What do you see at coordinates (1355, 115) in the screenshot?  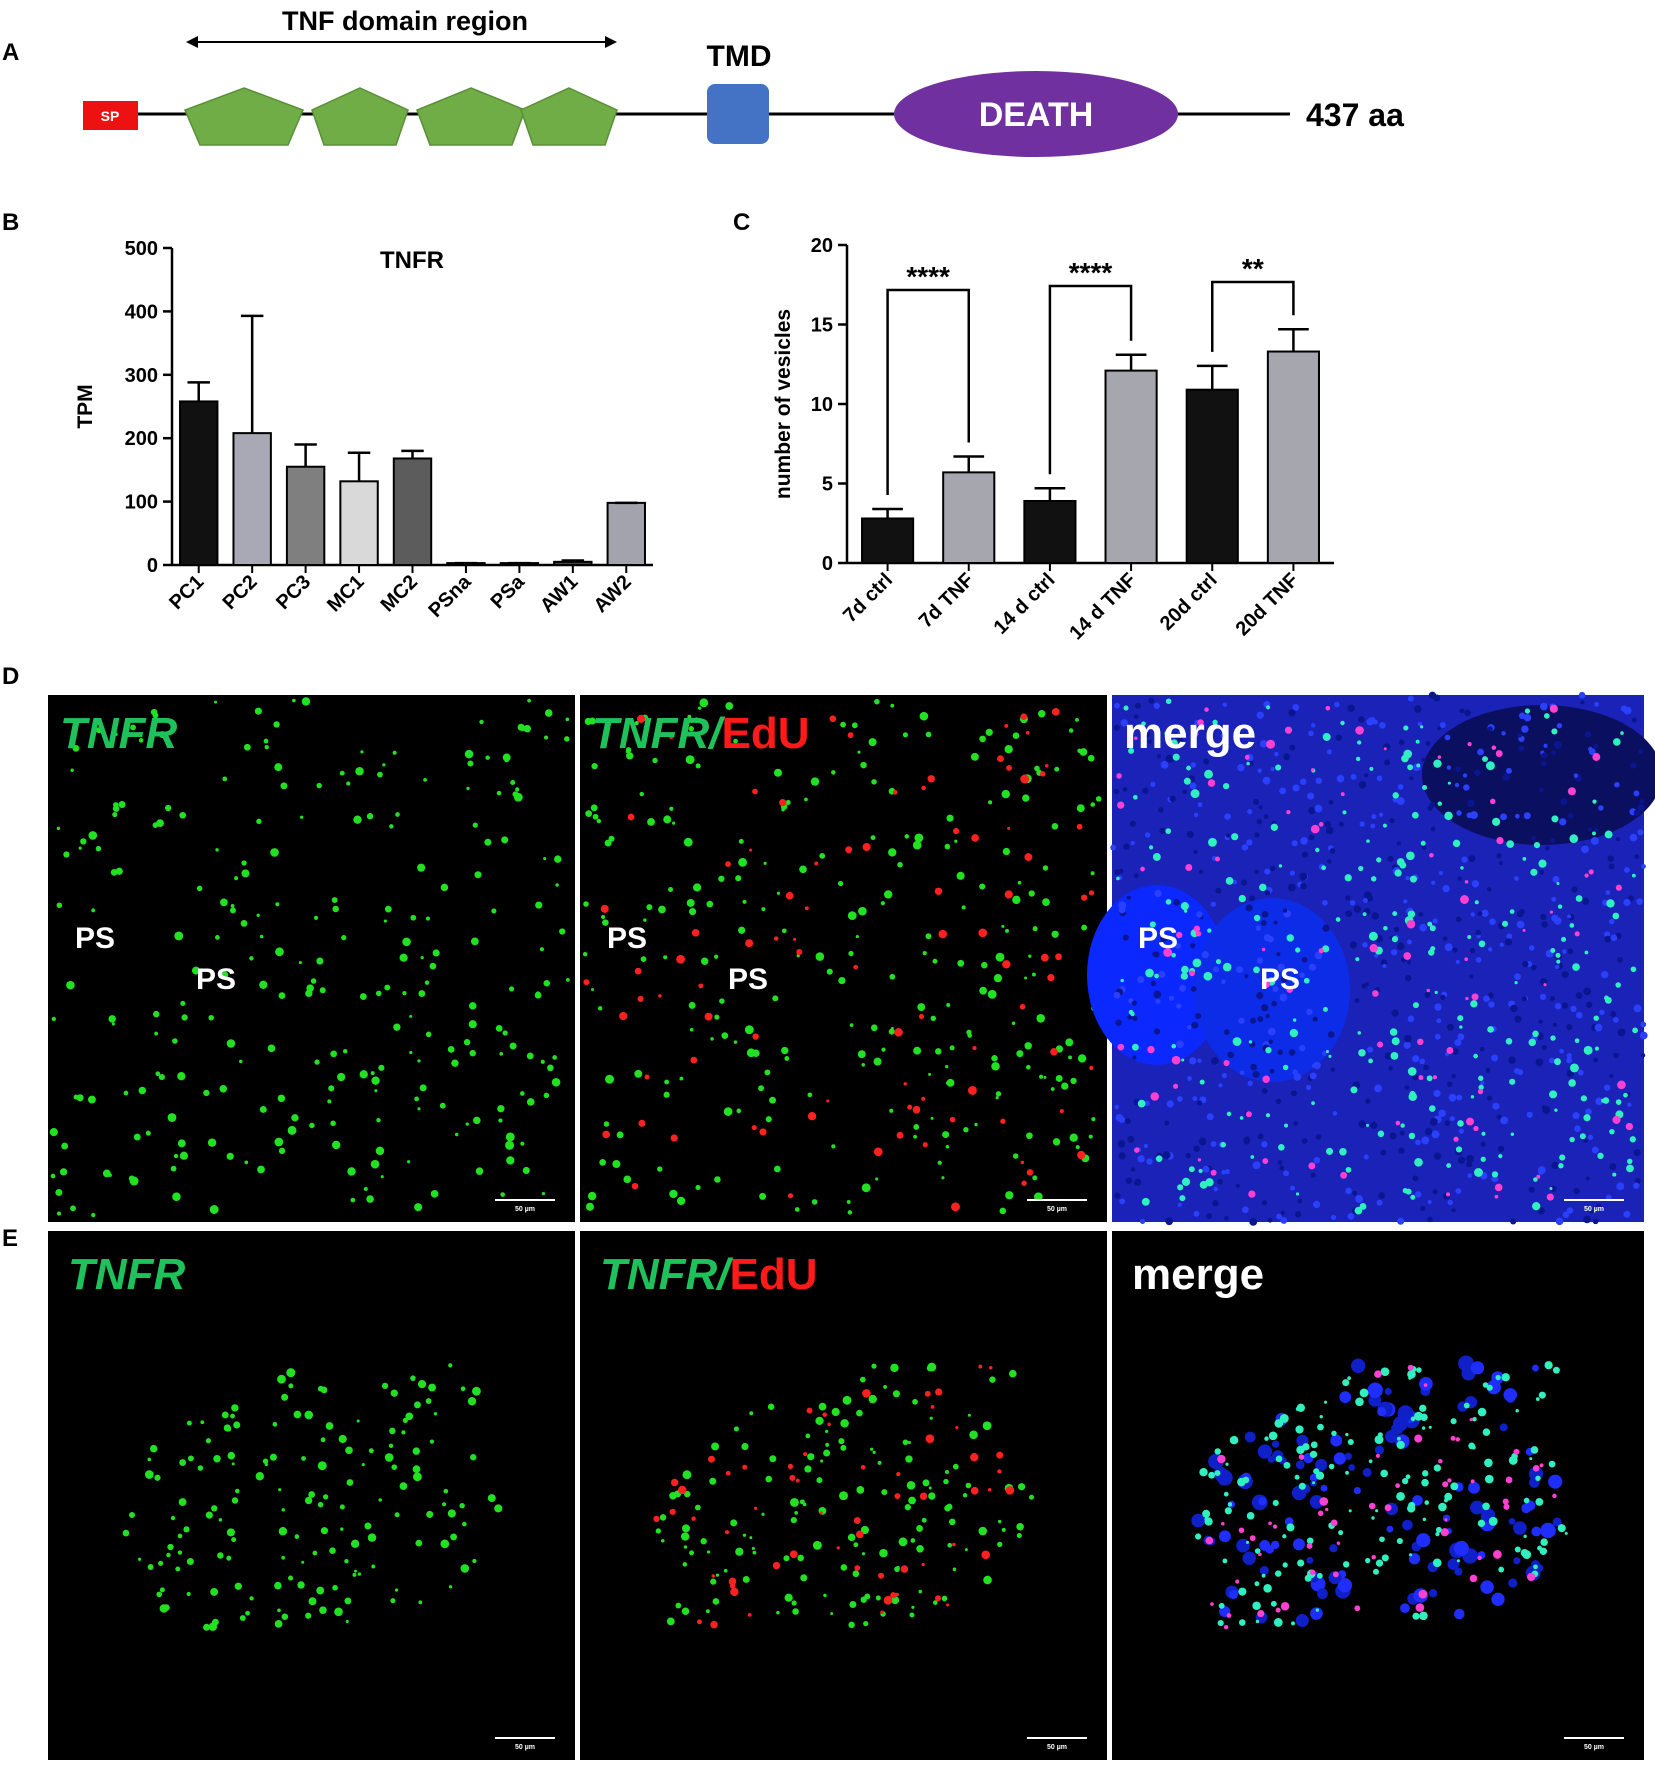 I see `length-label: 437 aa` at bounding box center [1355, 115].